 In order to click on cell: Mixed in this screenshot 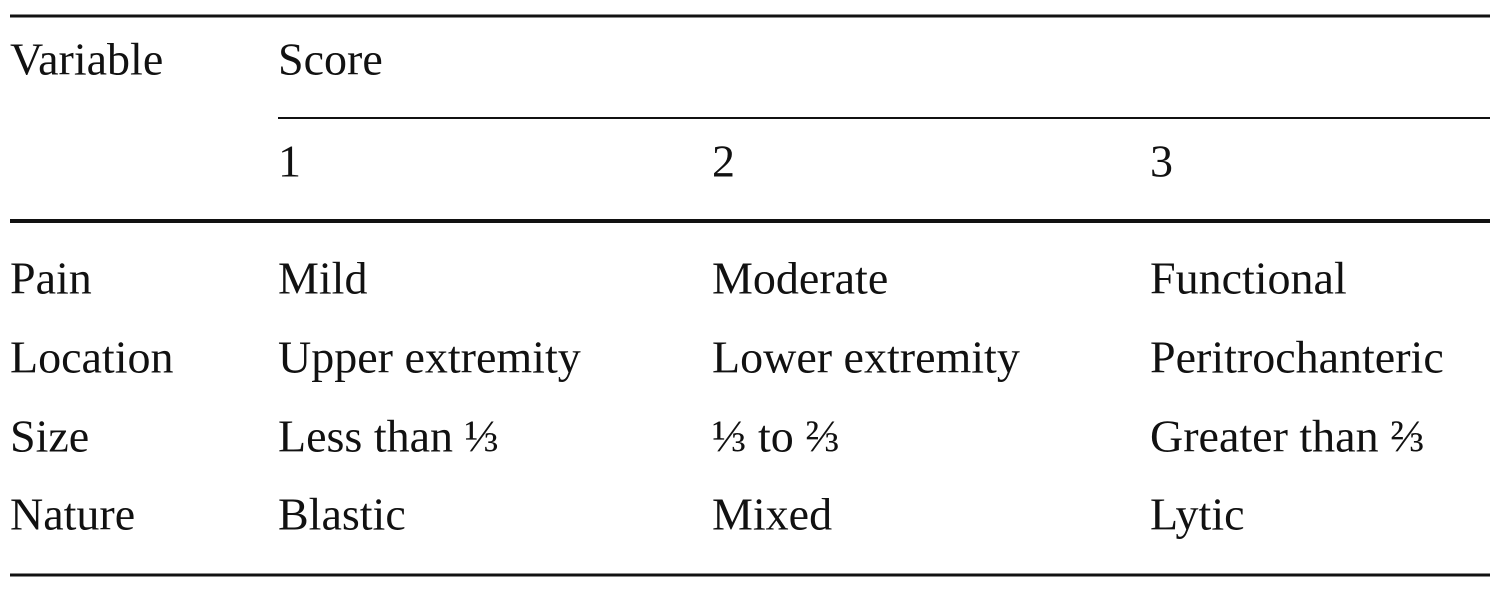, I will do `click(772, 514)`.